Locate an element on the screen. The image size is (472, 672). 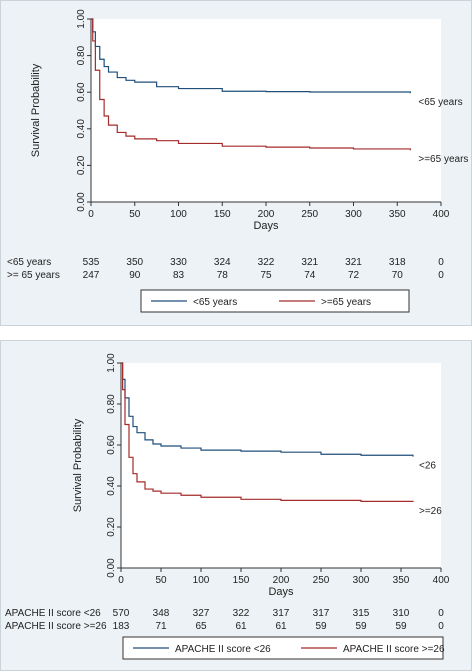
legend-label: <65 years is located at coordinates (215, 302).